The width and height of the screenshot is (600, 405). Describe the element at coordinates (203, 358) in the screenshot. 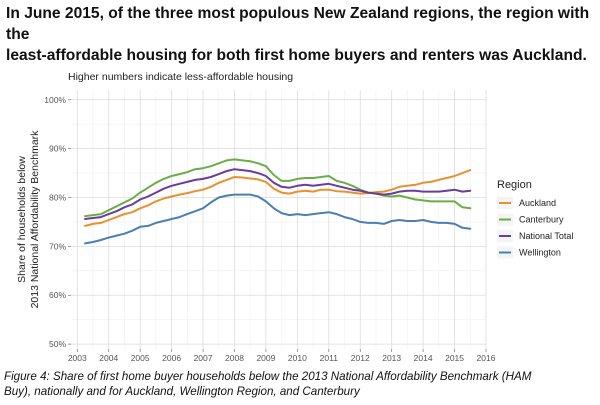

I see `x-tick-label: 2007` at that location.